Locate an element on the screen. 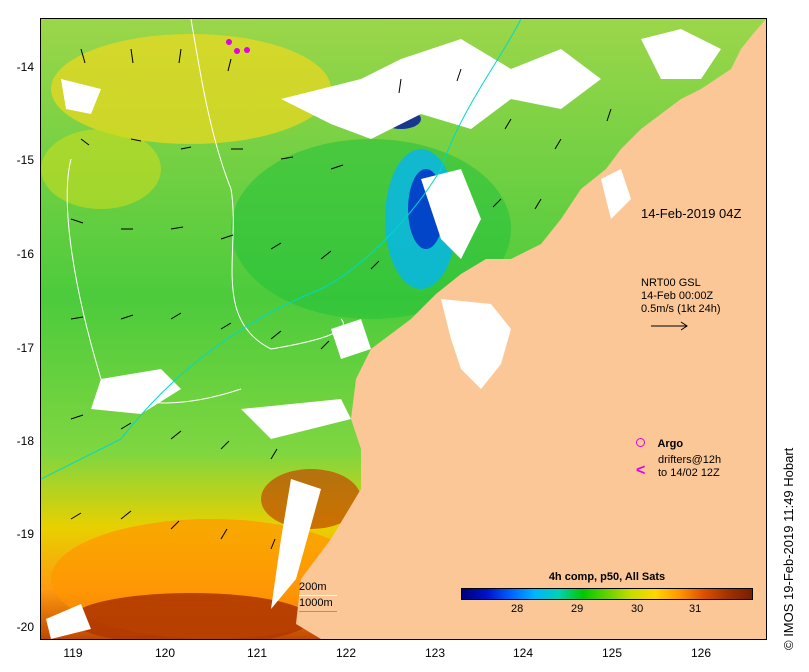 Image resolution: width=809 pixels, height=672 pixels. isobath-200-swatch is located at coordinates (318, 595).